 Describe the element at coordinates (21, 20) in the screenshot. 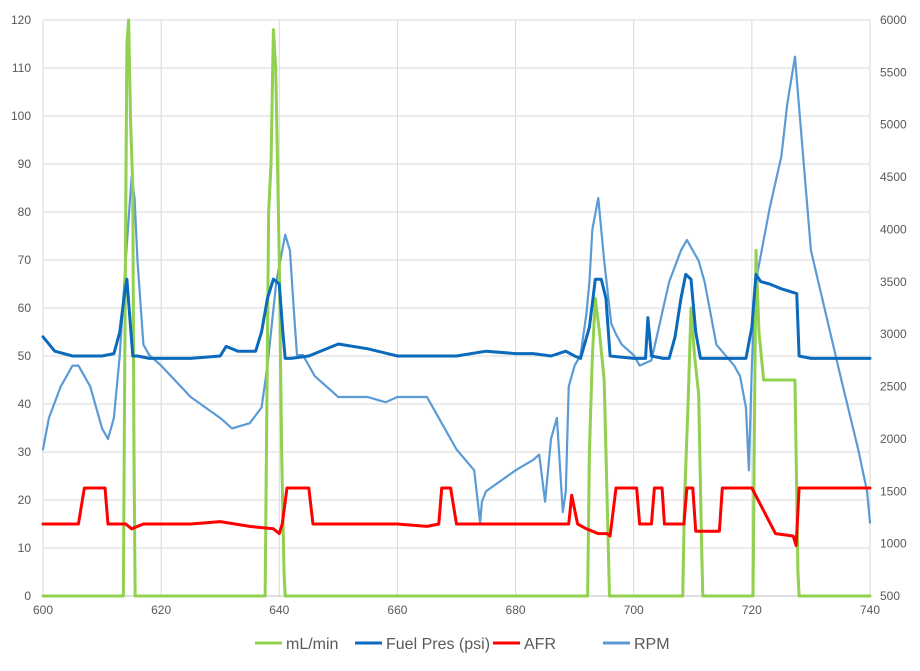

I see `left-tick-label: 120` at that location.